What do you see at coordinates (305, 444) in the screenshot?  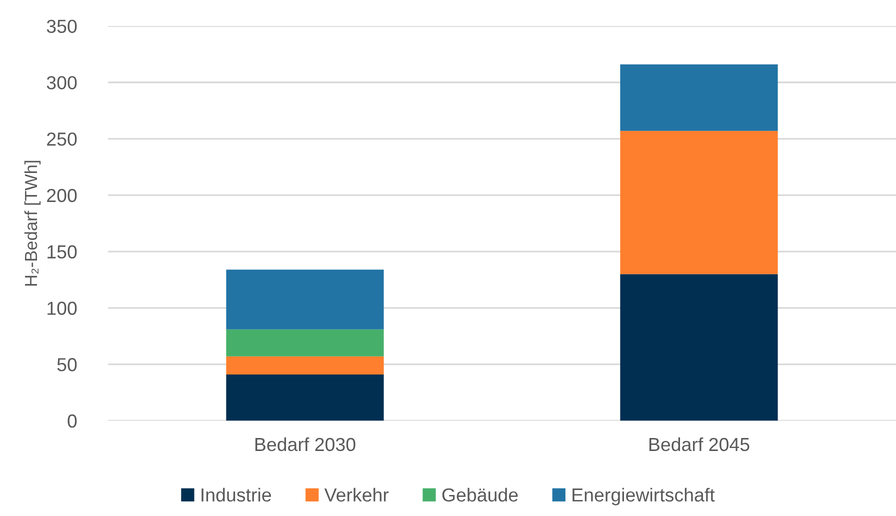 I see `x-tick-label: Bedarf 2030` at bounding box center [305, 444].